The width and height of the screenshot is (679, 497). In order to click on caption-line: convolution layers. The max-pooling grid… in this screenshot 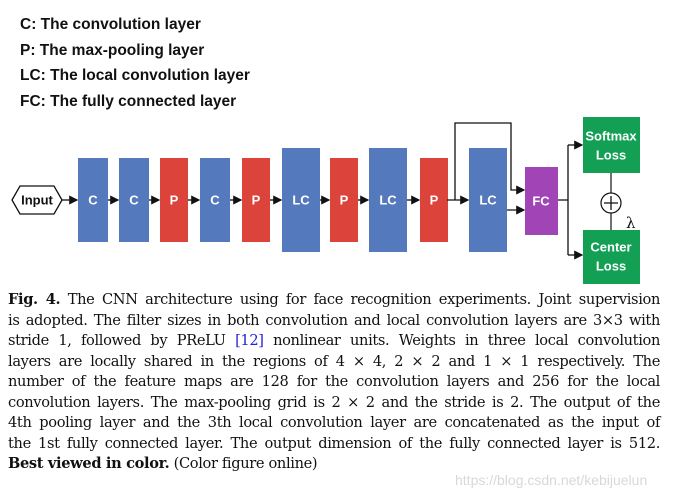, I will do `click(334, 402)`.